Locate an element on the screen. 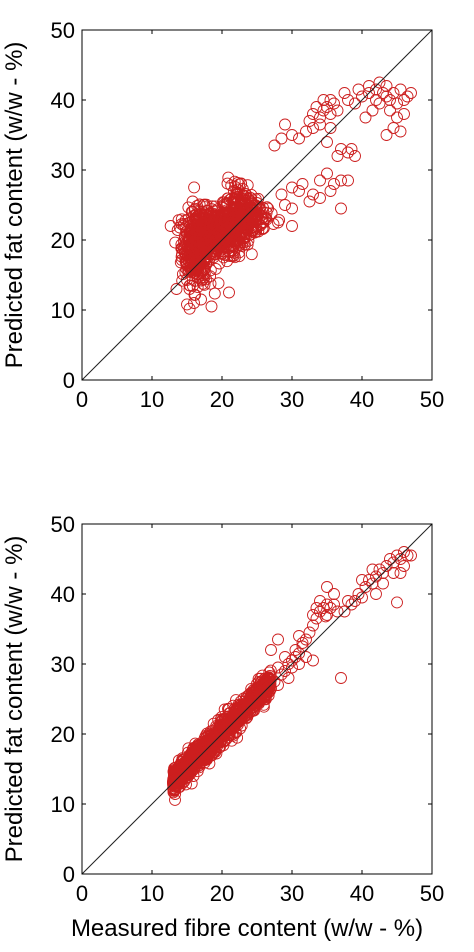 The image size is (474, 952). x-tick-label: 10 is located at coordinates (152, 399).